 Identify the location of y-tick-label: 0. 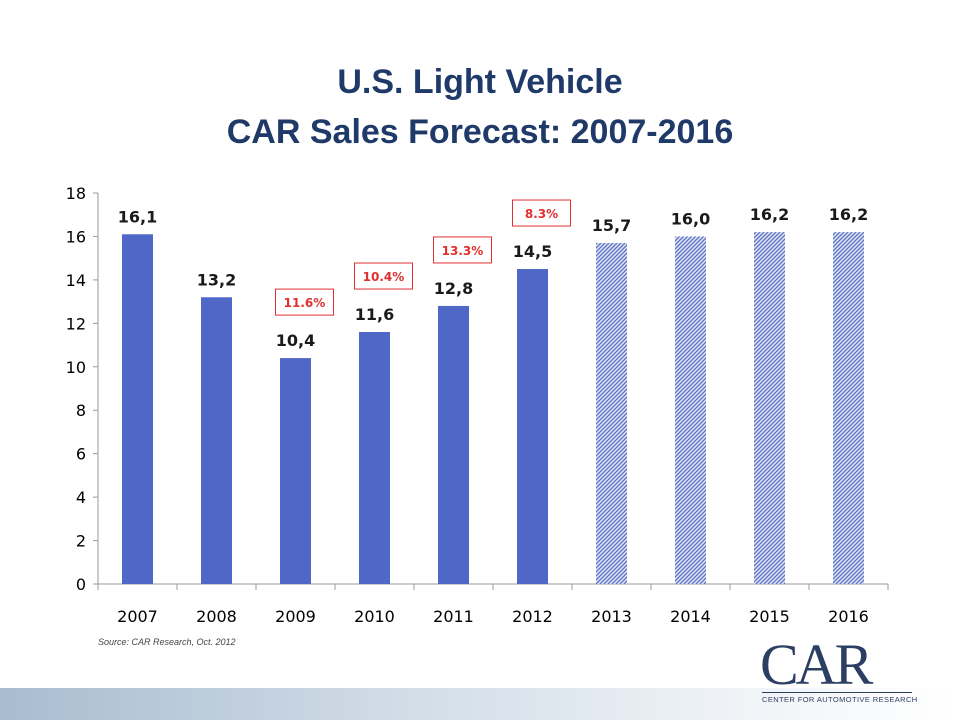
(81, 584).